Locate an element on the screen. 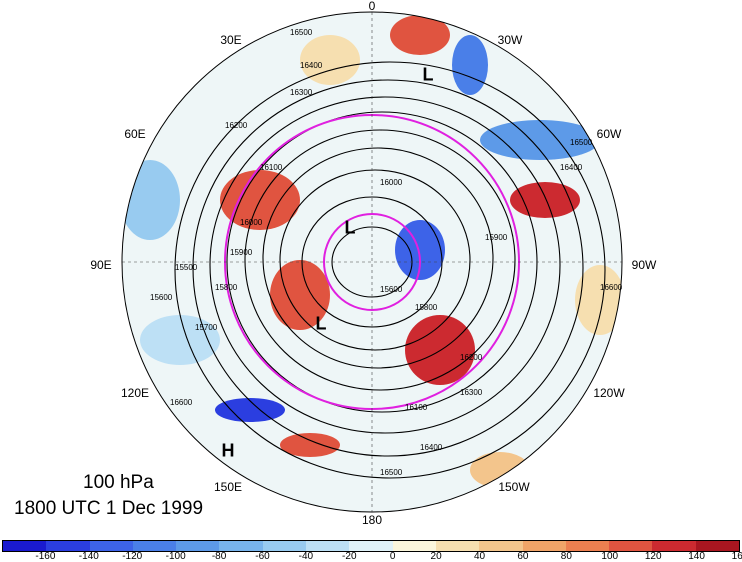 The width and height of the screenshot is (742, 562). colorbar is located at coordinates (371, 546).